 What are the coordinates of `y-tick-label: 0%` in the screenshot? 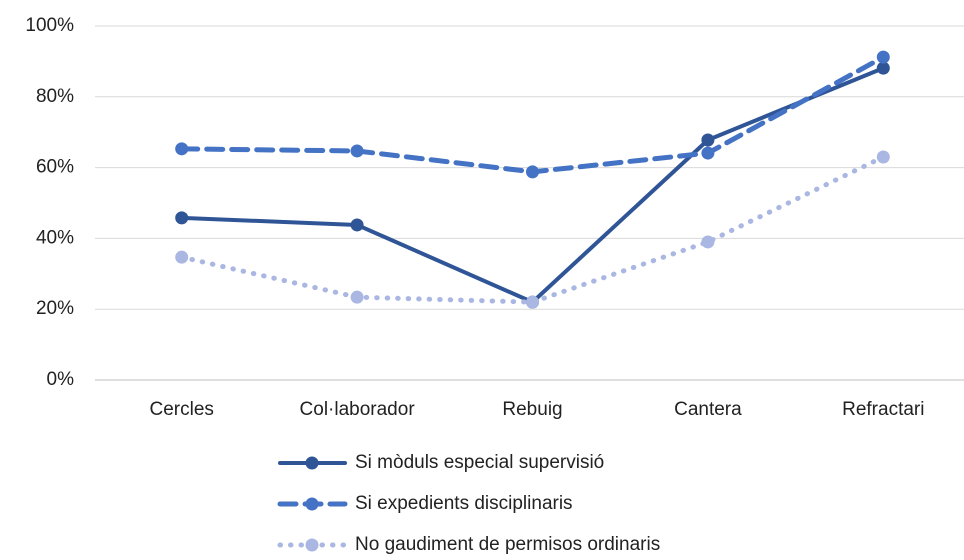 It's located at (61, 379).